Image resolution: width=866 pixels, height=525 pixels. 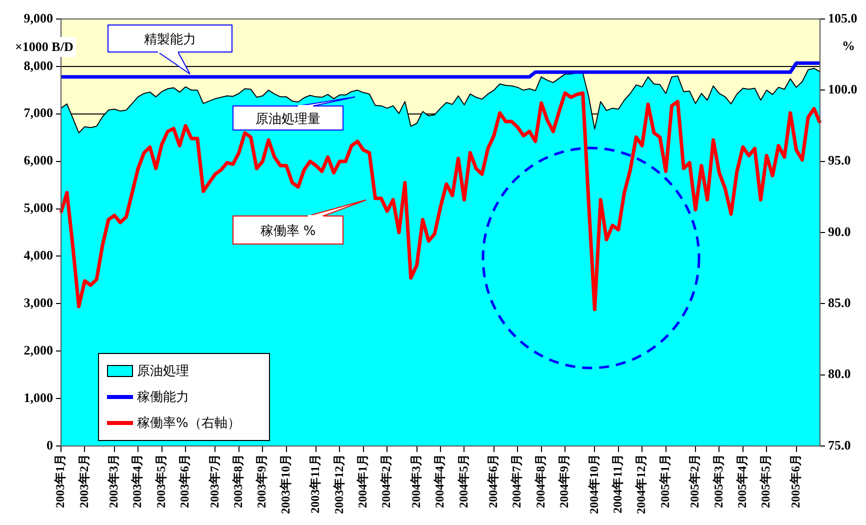 I want to click on y-tick-label: 8,000, so click(x=38, y=65).